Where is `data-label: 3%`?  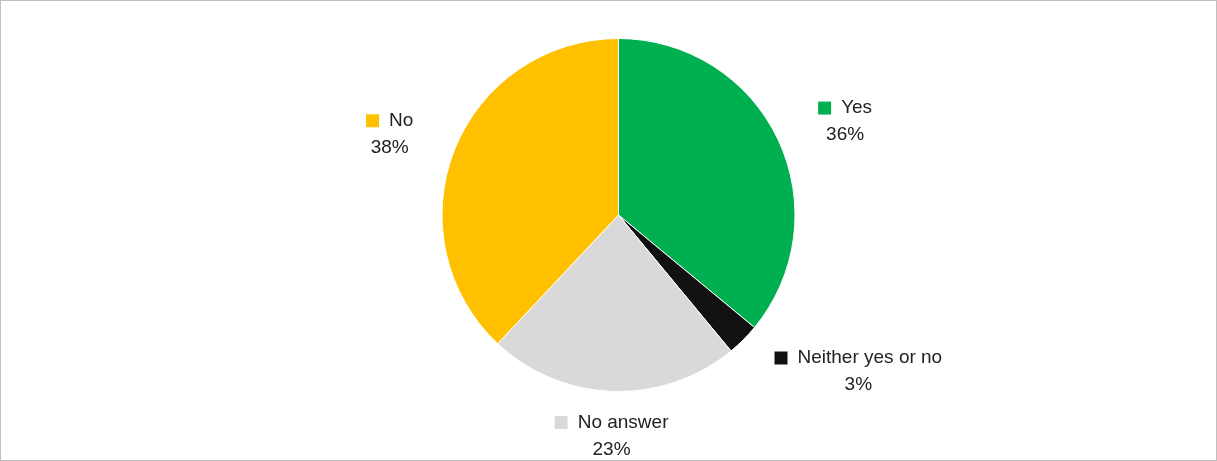 data-label: 3% is located at coordinates (858, 384).